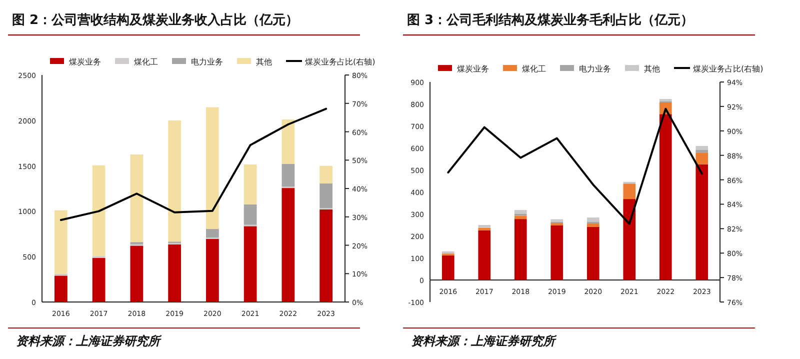 This screenshot has width=800, height=359. Describe the element at coordinates (550, 20) in the screenshot. I see `chart-title: 图 3：公司毛利结构及煤炭业务毛利占比（亿元）` at that location.